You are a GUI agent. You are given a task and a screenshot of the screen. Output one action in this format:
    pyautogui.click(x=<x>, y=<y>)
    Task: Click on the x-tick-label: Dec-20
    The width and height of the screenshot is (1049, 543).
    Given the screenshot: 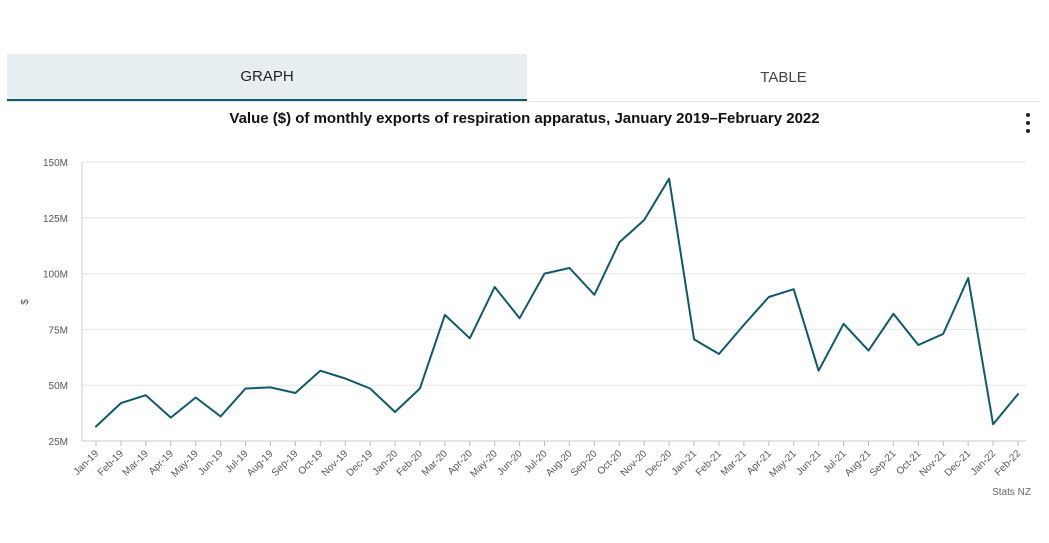 What is the action you would take?
    pyautogui.click(x=659, y=463)
    